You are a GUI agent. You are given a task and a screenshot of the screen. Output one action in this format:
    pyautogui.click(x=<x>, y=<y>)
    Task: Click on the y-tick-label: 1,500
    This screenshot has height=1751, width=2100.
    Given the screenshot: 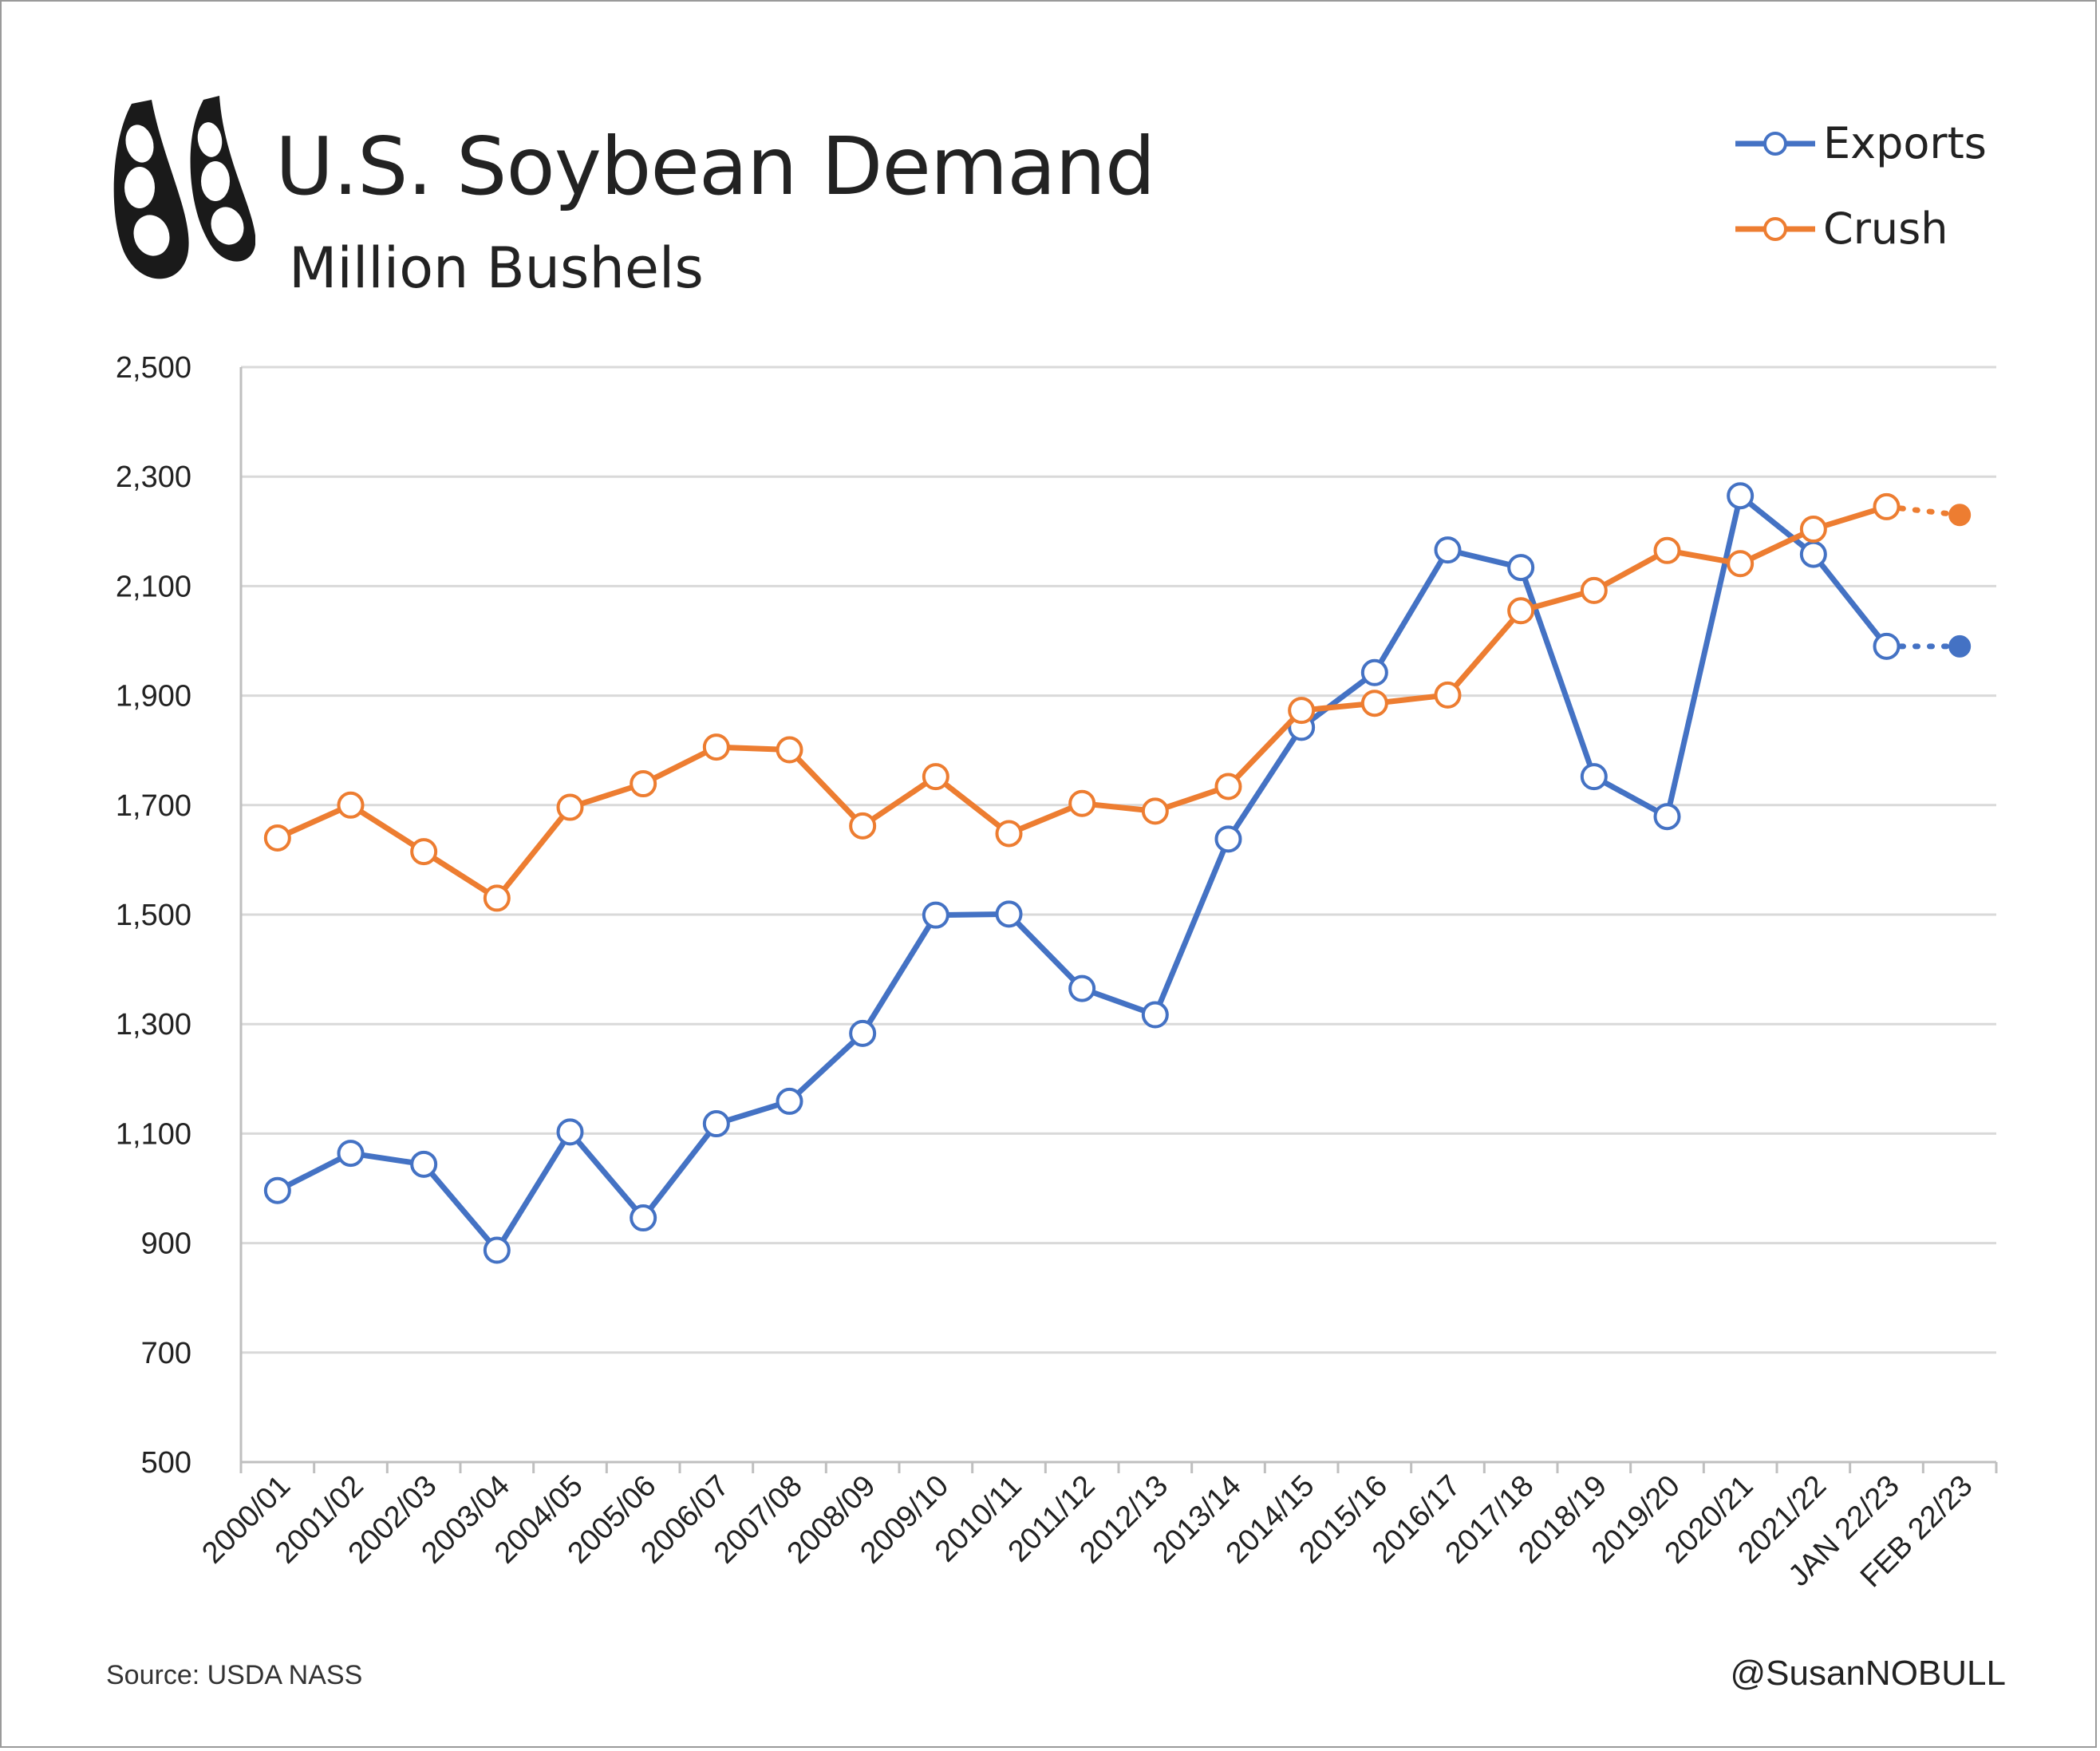 What is the action you would take?
    pyautogui.click(x=153, y=915)
    